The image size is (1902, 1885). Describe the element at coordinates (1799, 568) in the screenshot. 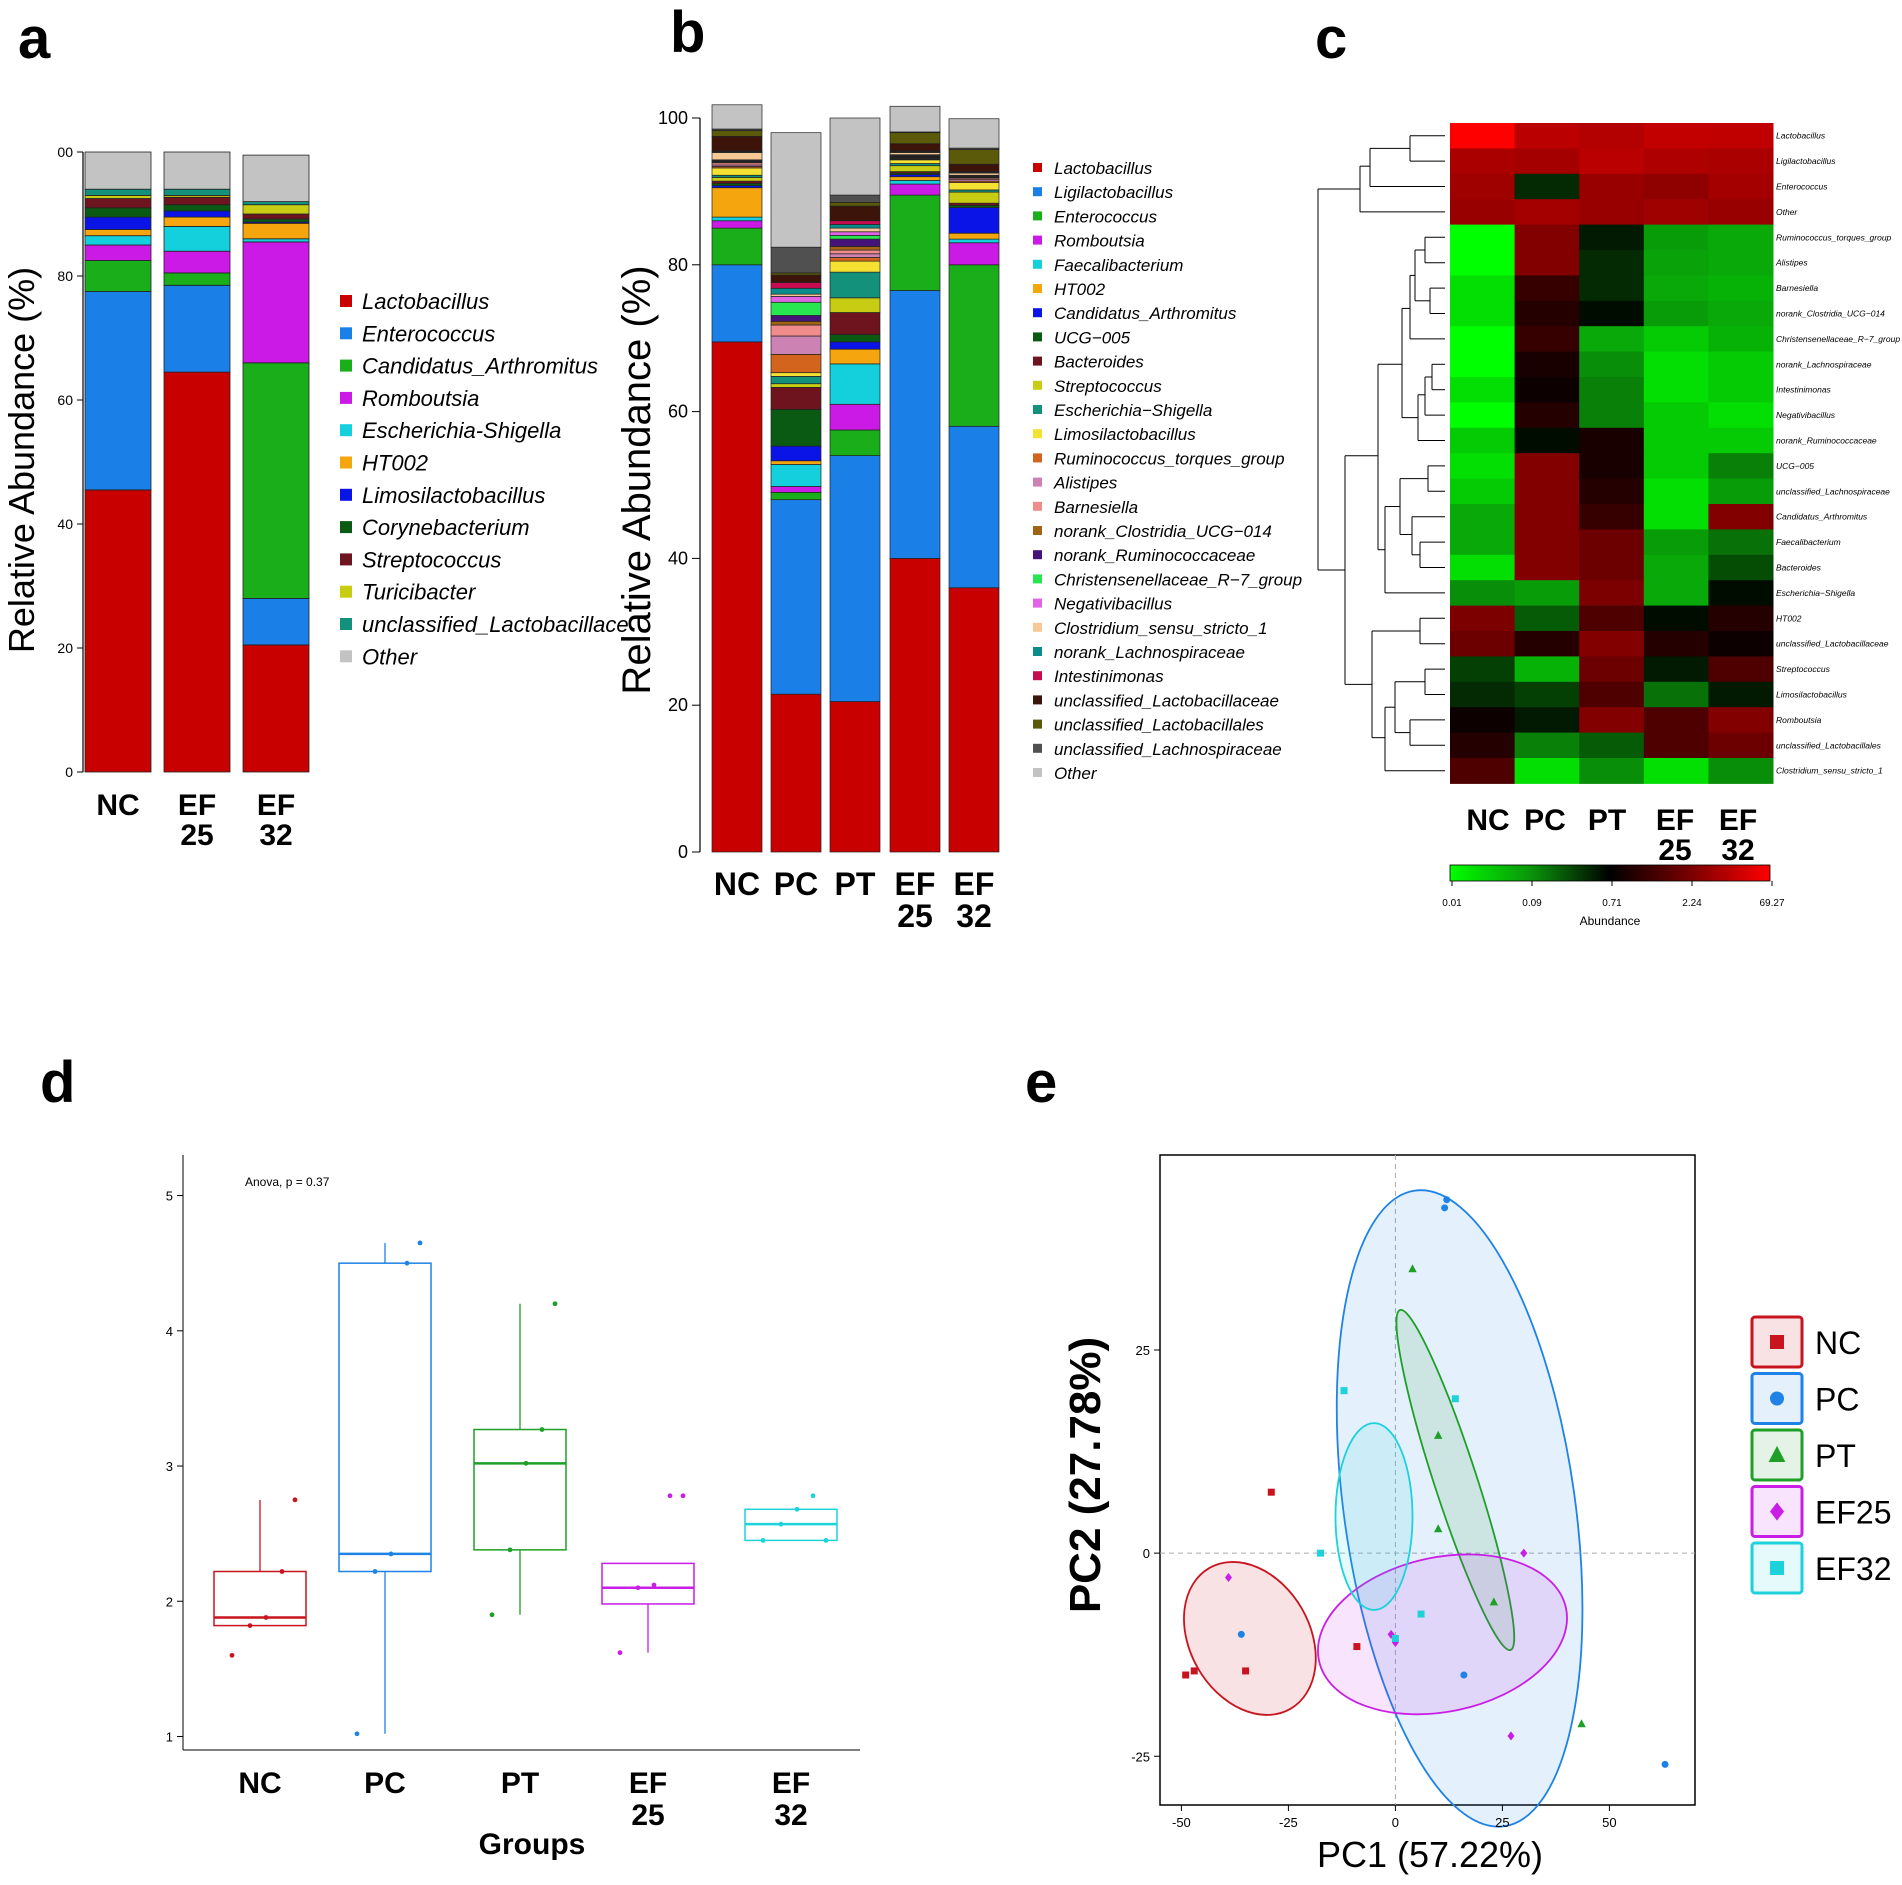

I see `heatmap-row-label: Bacteroides` at that location.